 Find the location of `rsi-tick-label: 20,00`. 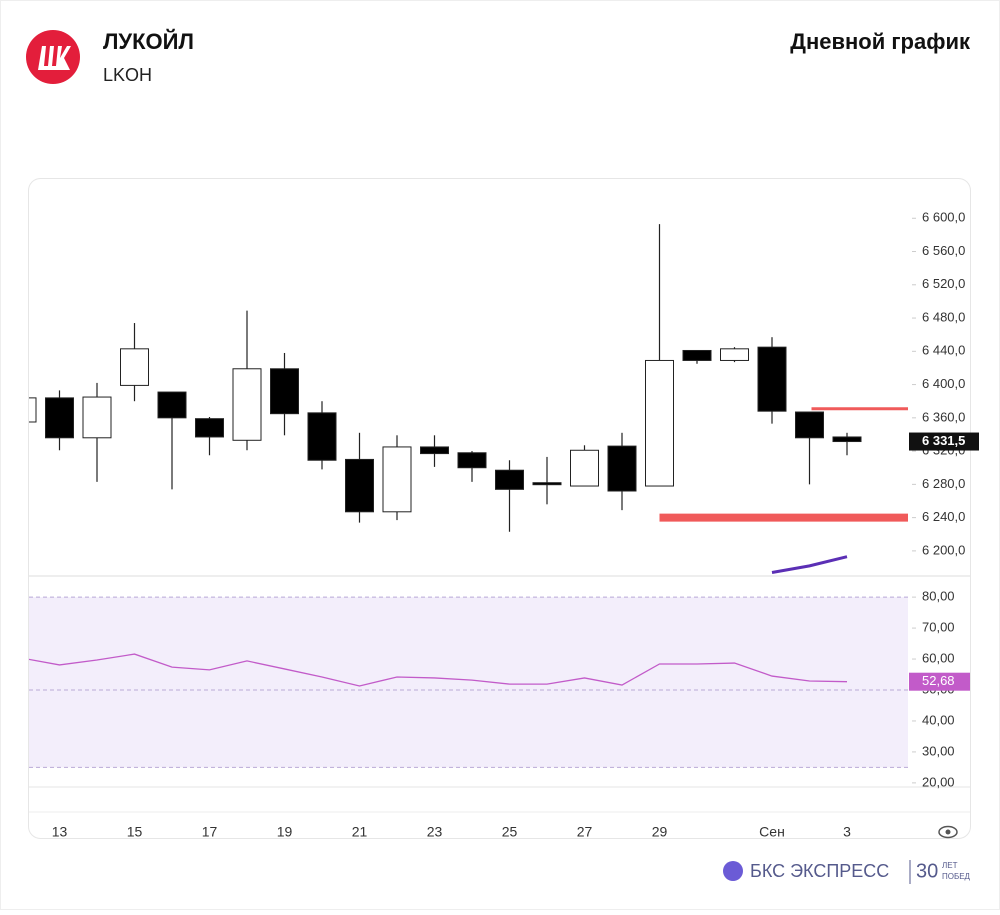

rsi-tick-label: 20,00 is located at coordinates (938, 781).